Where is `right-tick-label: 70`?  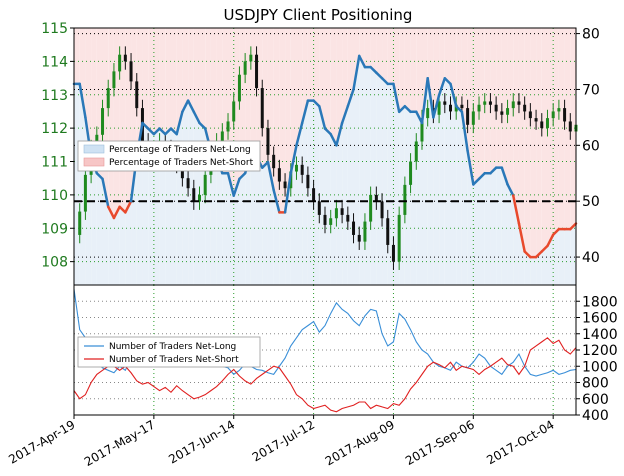 right-tick-label: 70 is located at coordinates (591, 90).